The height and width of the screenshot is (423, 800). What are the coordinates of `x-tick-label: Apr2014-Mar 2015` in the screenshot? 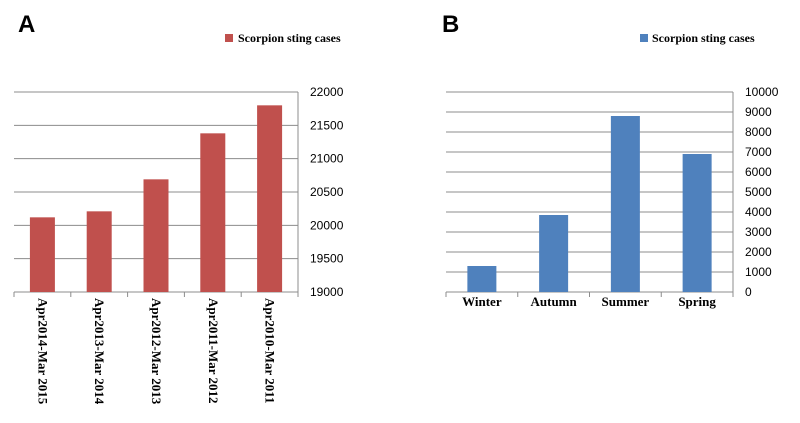 It's located at (42, 351).